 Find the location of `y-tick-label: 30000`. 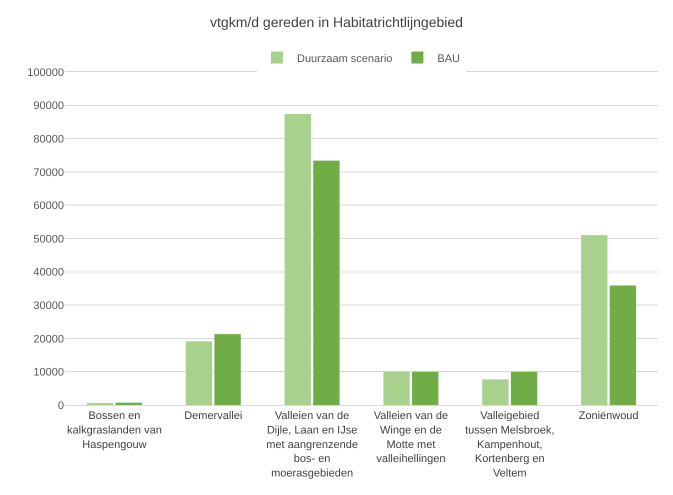

y-tick-label: 30000 is located at coordinates (48, 306).